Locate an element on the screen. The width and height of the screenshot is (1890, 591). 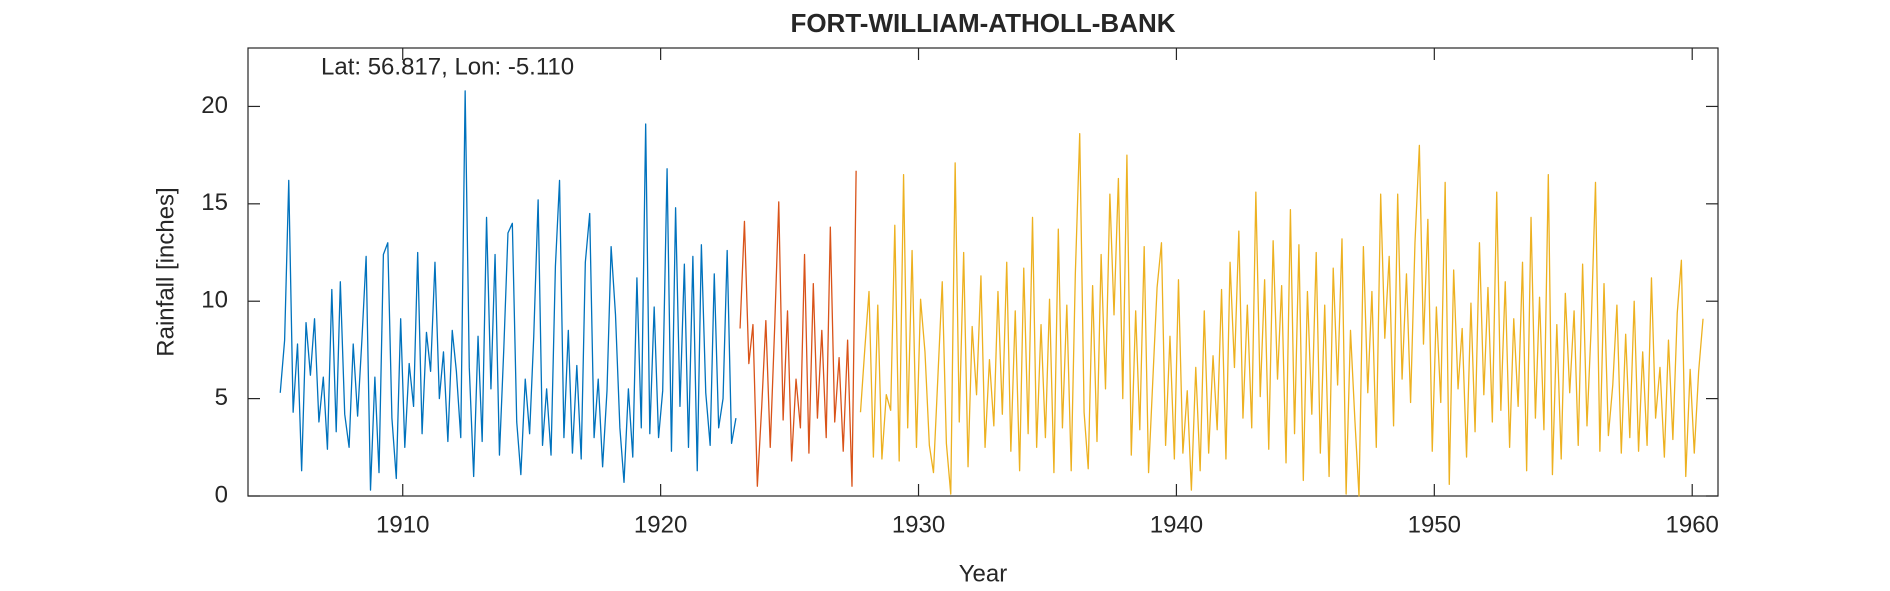
x-axis-label: Year is located at coordinates (983, 573).